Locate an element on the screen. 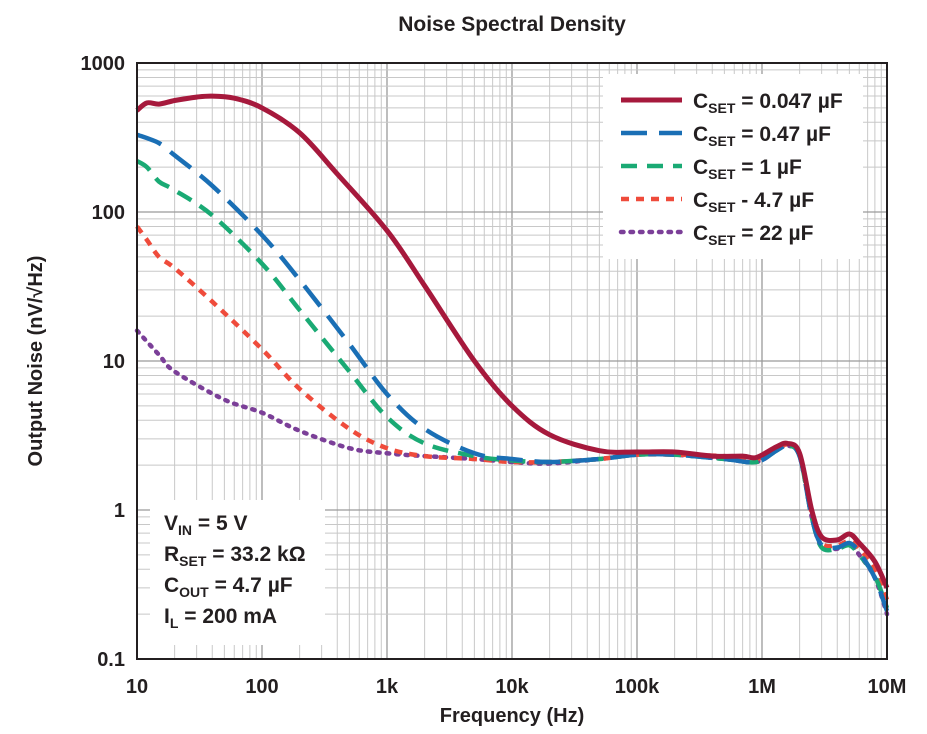 This screenshot has width=927, height=734. legend-label: CSET = 1 µF is located at coordinates (747, 169).